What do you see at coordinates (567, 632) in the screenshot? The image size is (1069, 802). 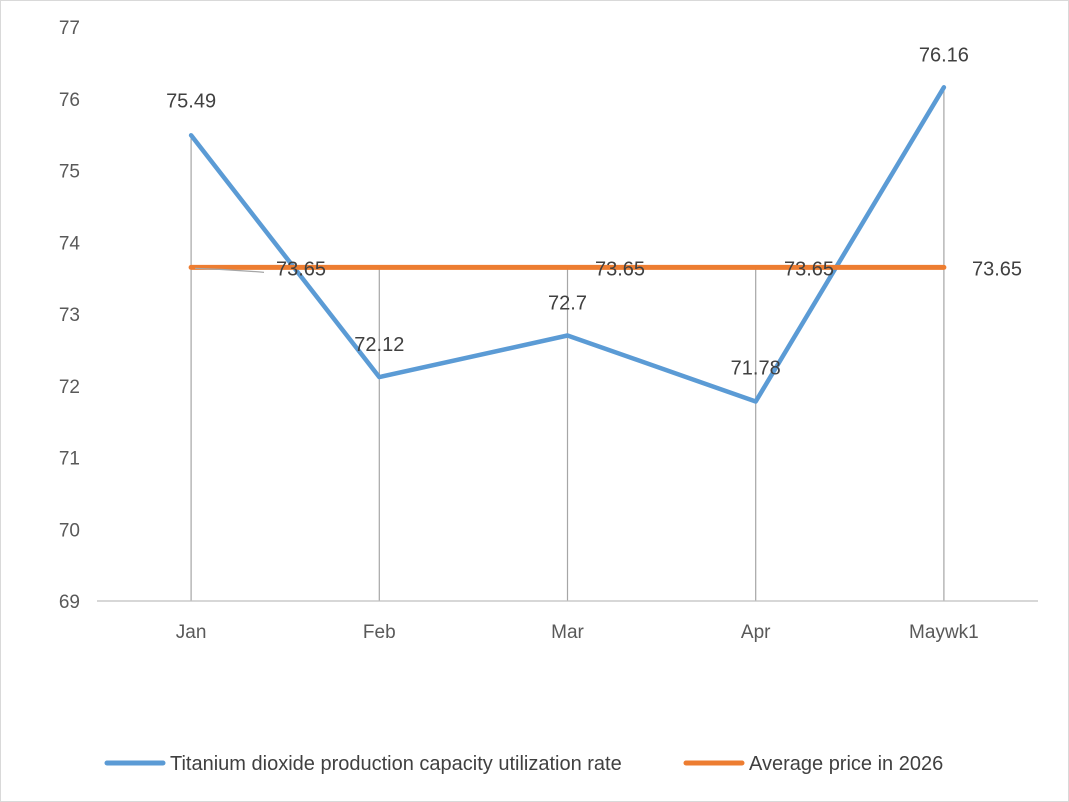 I see `x-tick-label: Mar` at bounding box center [567, 632].